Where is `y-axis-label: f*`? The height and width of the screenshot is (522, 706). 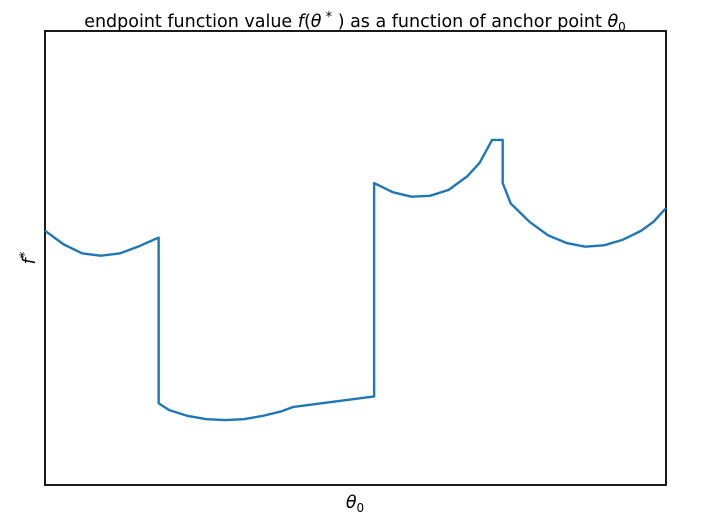
y-axis-label: f* is located at coordinates (29, 257).